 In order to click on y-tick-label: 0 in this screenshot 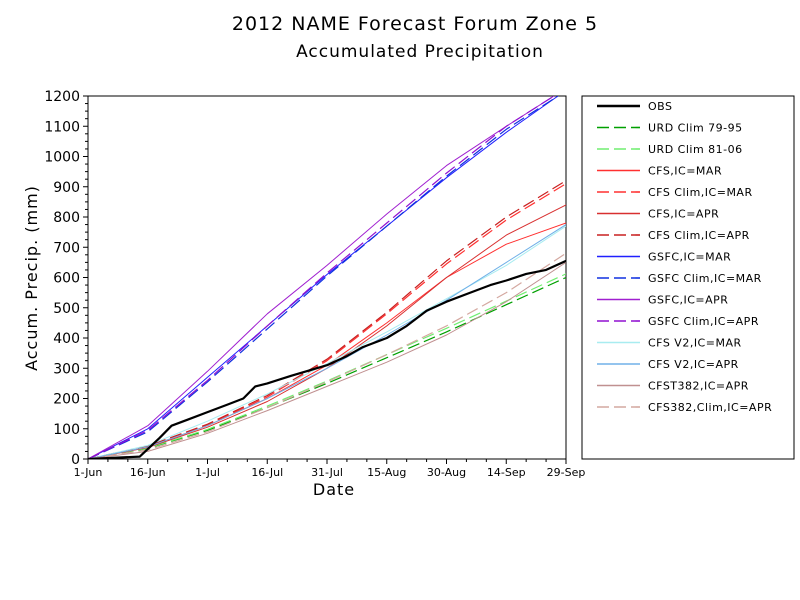, I will do `click(75, 460)`.